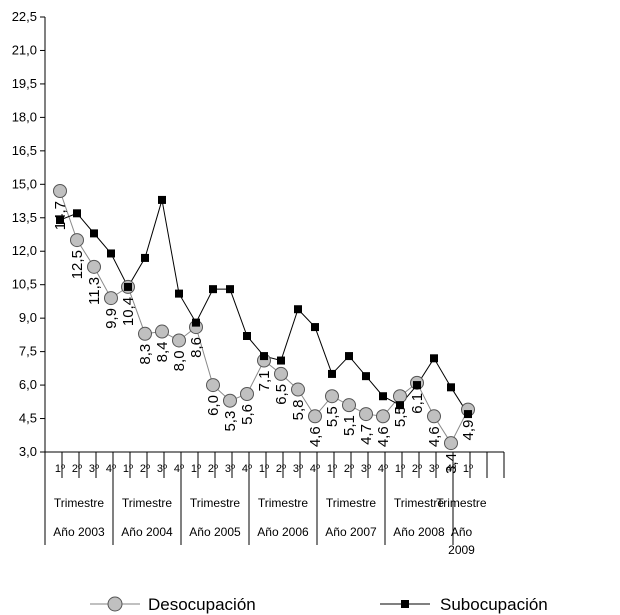 The height and width of the screenshot is (615, 620). Describe the element at coordinates (283, 532) in the screenshot. I see `year-label: Año 2006` at that location.